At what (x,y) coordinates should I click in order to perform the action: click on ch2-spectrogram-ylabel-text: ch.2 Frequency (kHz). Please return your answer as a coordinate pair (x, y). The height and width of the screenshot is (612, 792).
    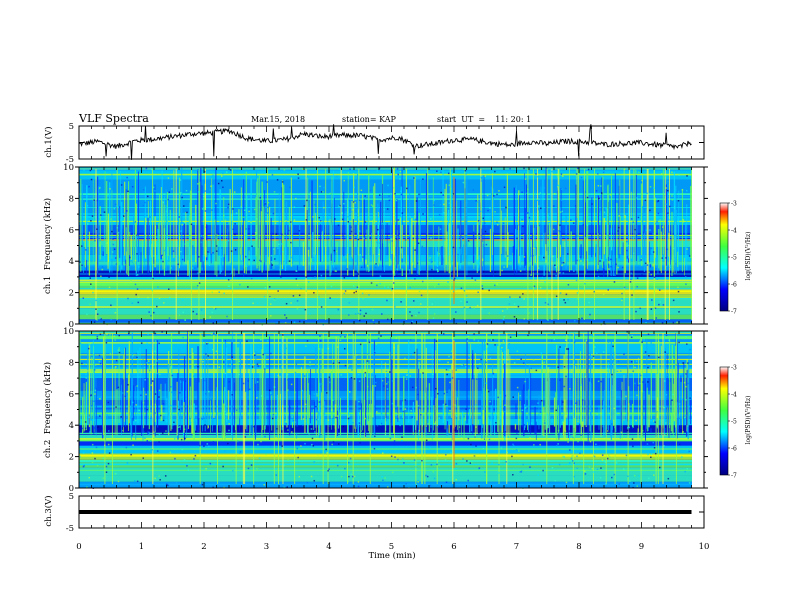
    Looking at the image, I should click on (47, 410).